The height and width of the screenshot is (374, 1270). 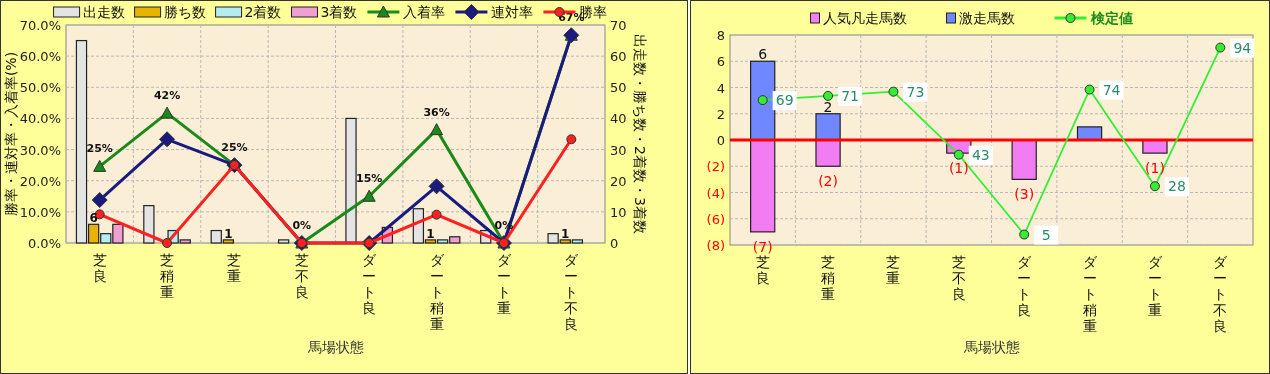 I want to click on data-label: 94, so click(x=1242, y=47).